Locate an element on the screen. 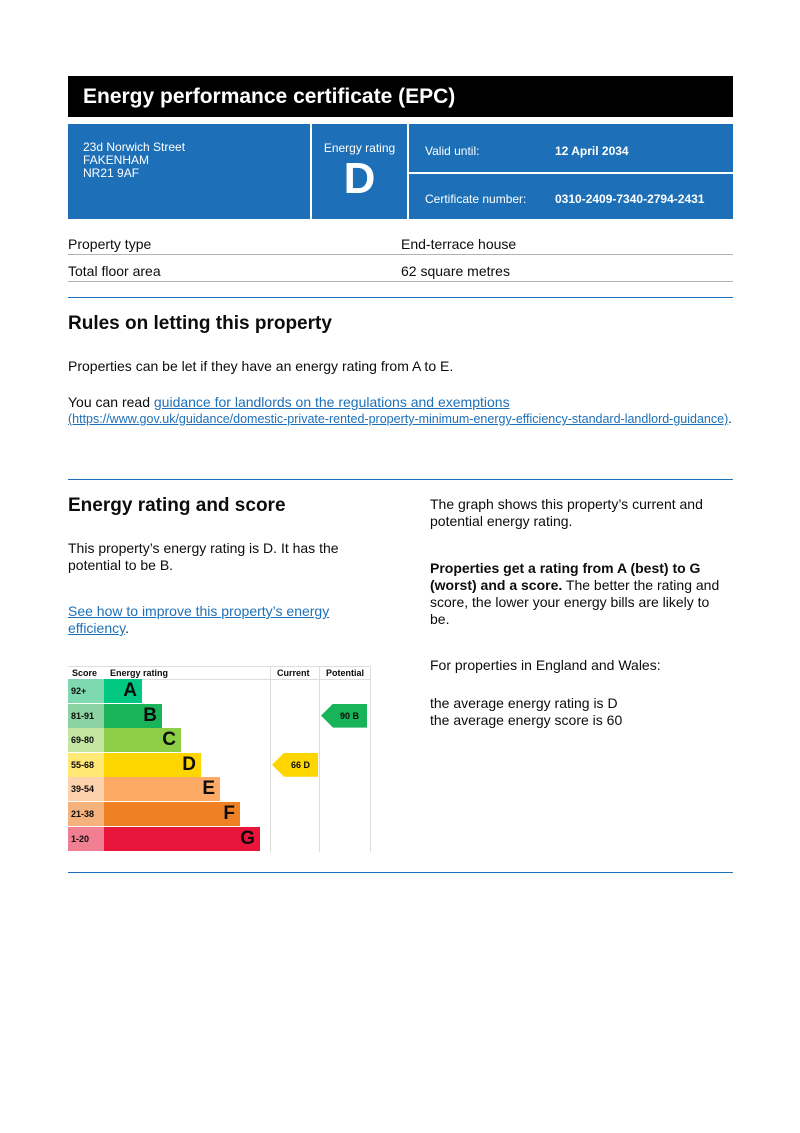 The height and width of the screenshot is (1133, 800). certificate-number-label: Certificate number: is located at coordinates (476, 199).